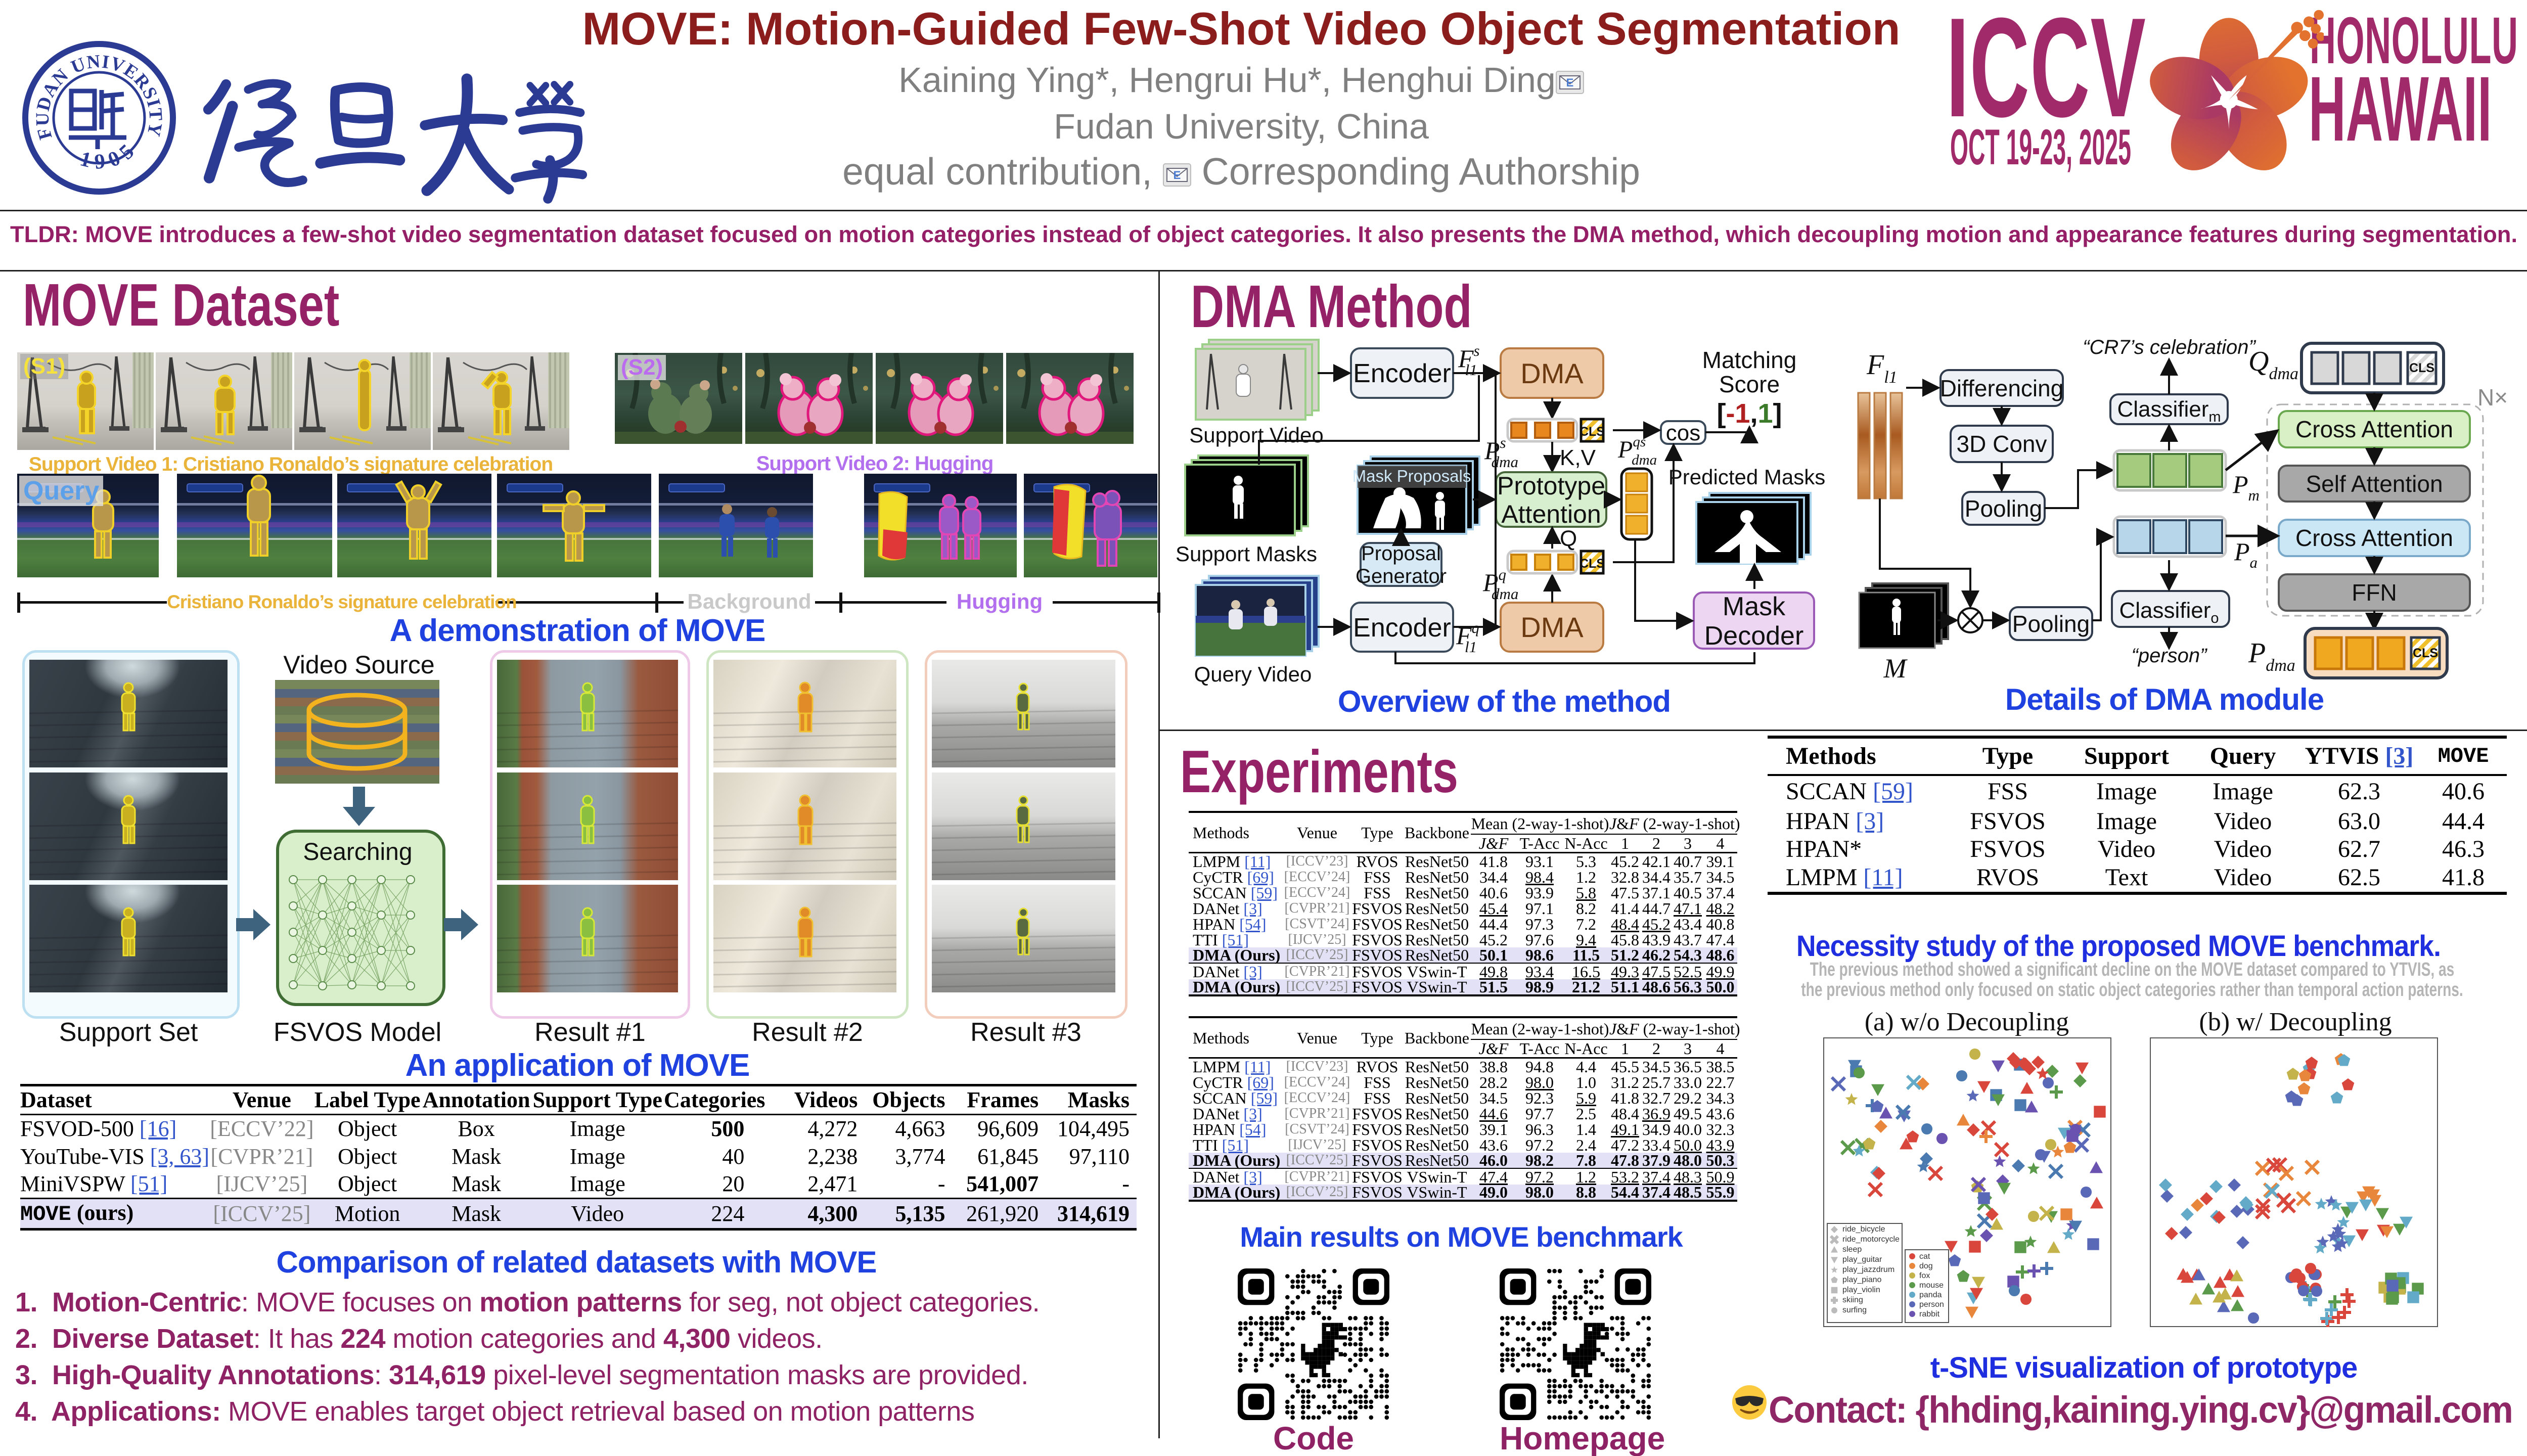 This screenshot has width=2527, height=1456. Describe the element at coordinates (2273, 364) in the screenshot. I see `svg-text: Qdma` at that location.